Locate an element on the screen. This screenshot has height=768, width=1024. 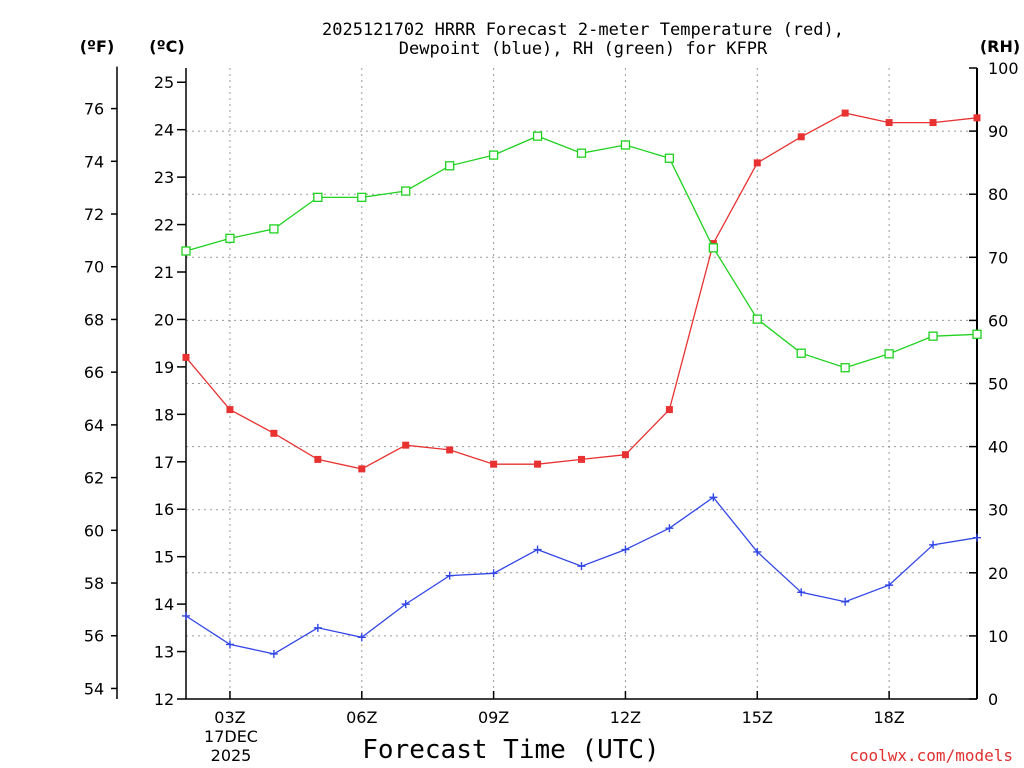
x-tick-label: 06Z is located at coordinates (361, 717).